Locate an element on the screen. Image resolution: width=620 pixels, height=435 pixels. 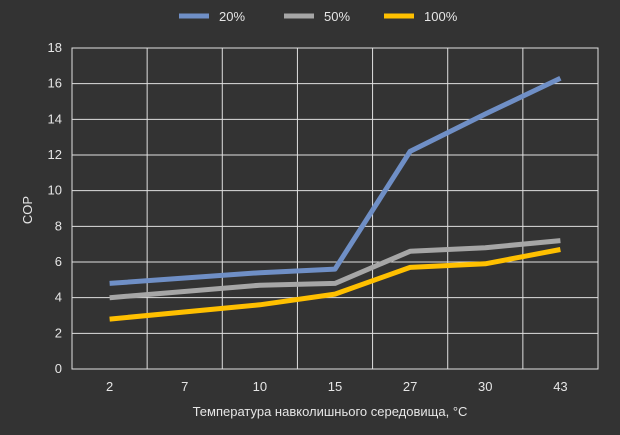
y-tick-label: 10 is located at coordinates (55, 190).